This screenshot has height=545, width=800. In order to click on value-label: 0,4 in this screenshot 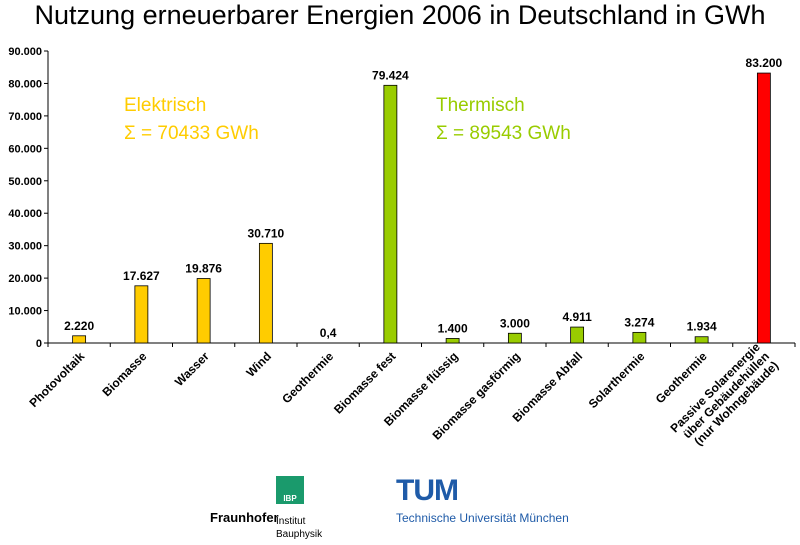, I will do `click(328, 333)`.